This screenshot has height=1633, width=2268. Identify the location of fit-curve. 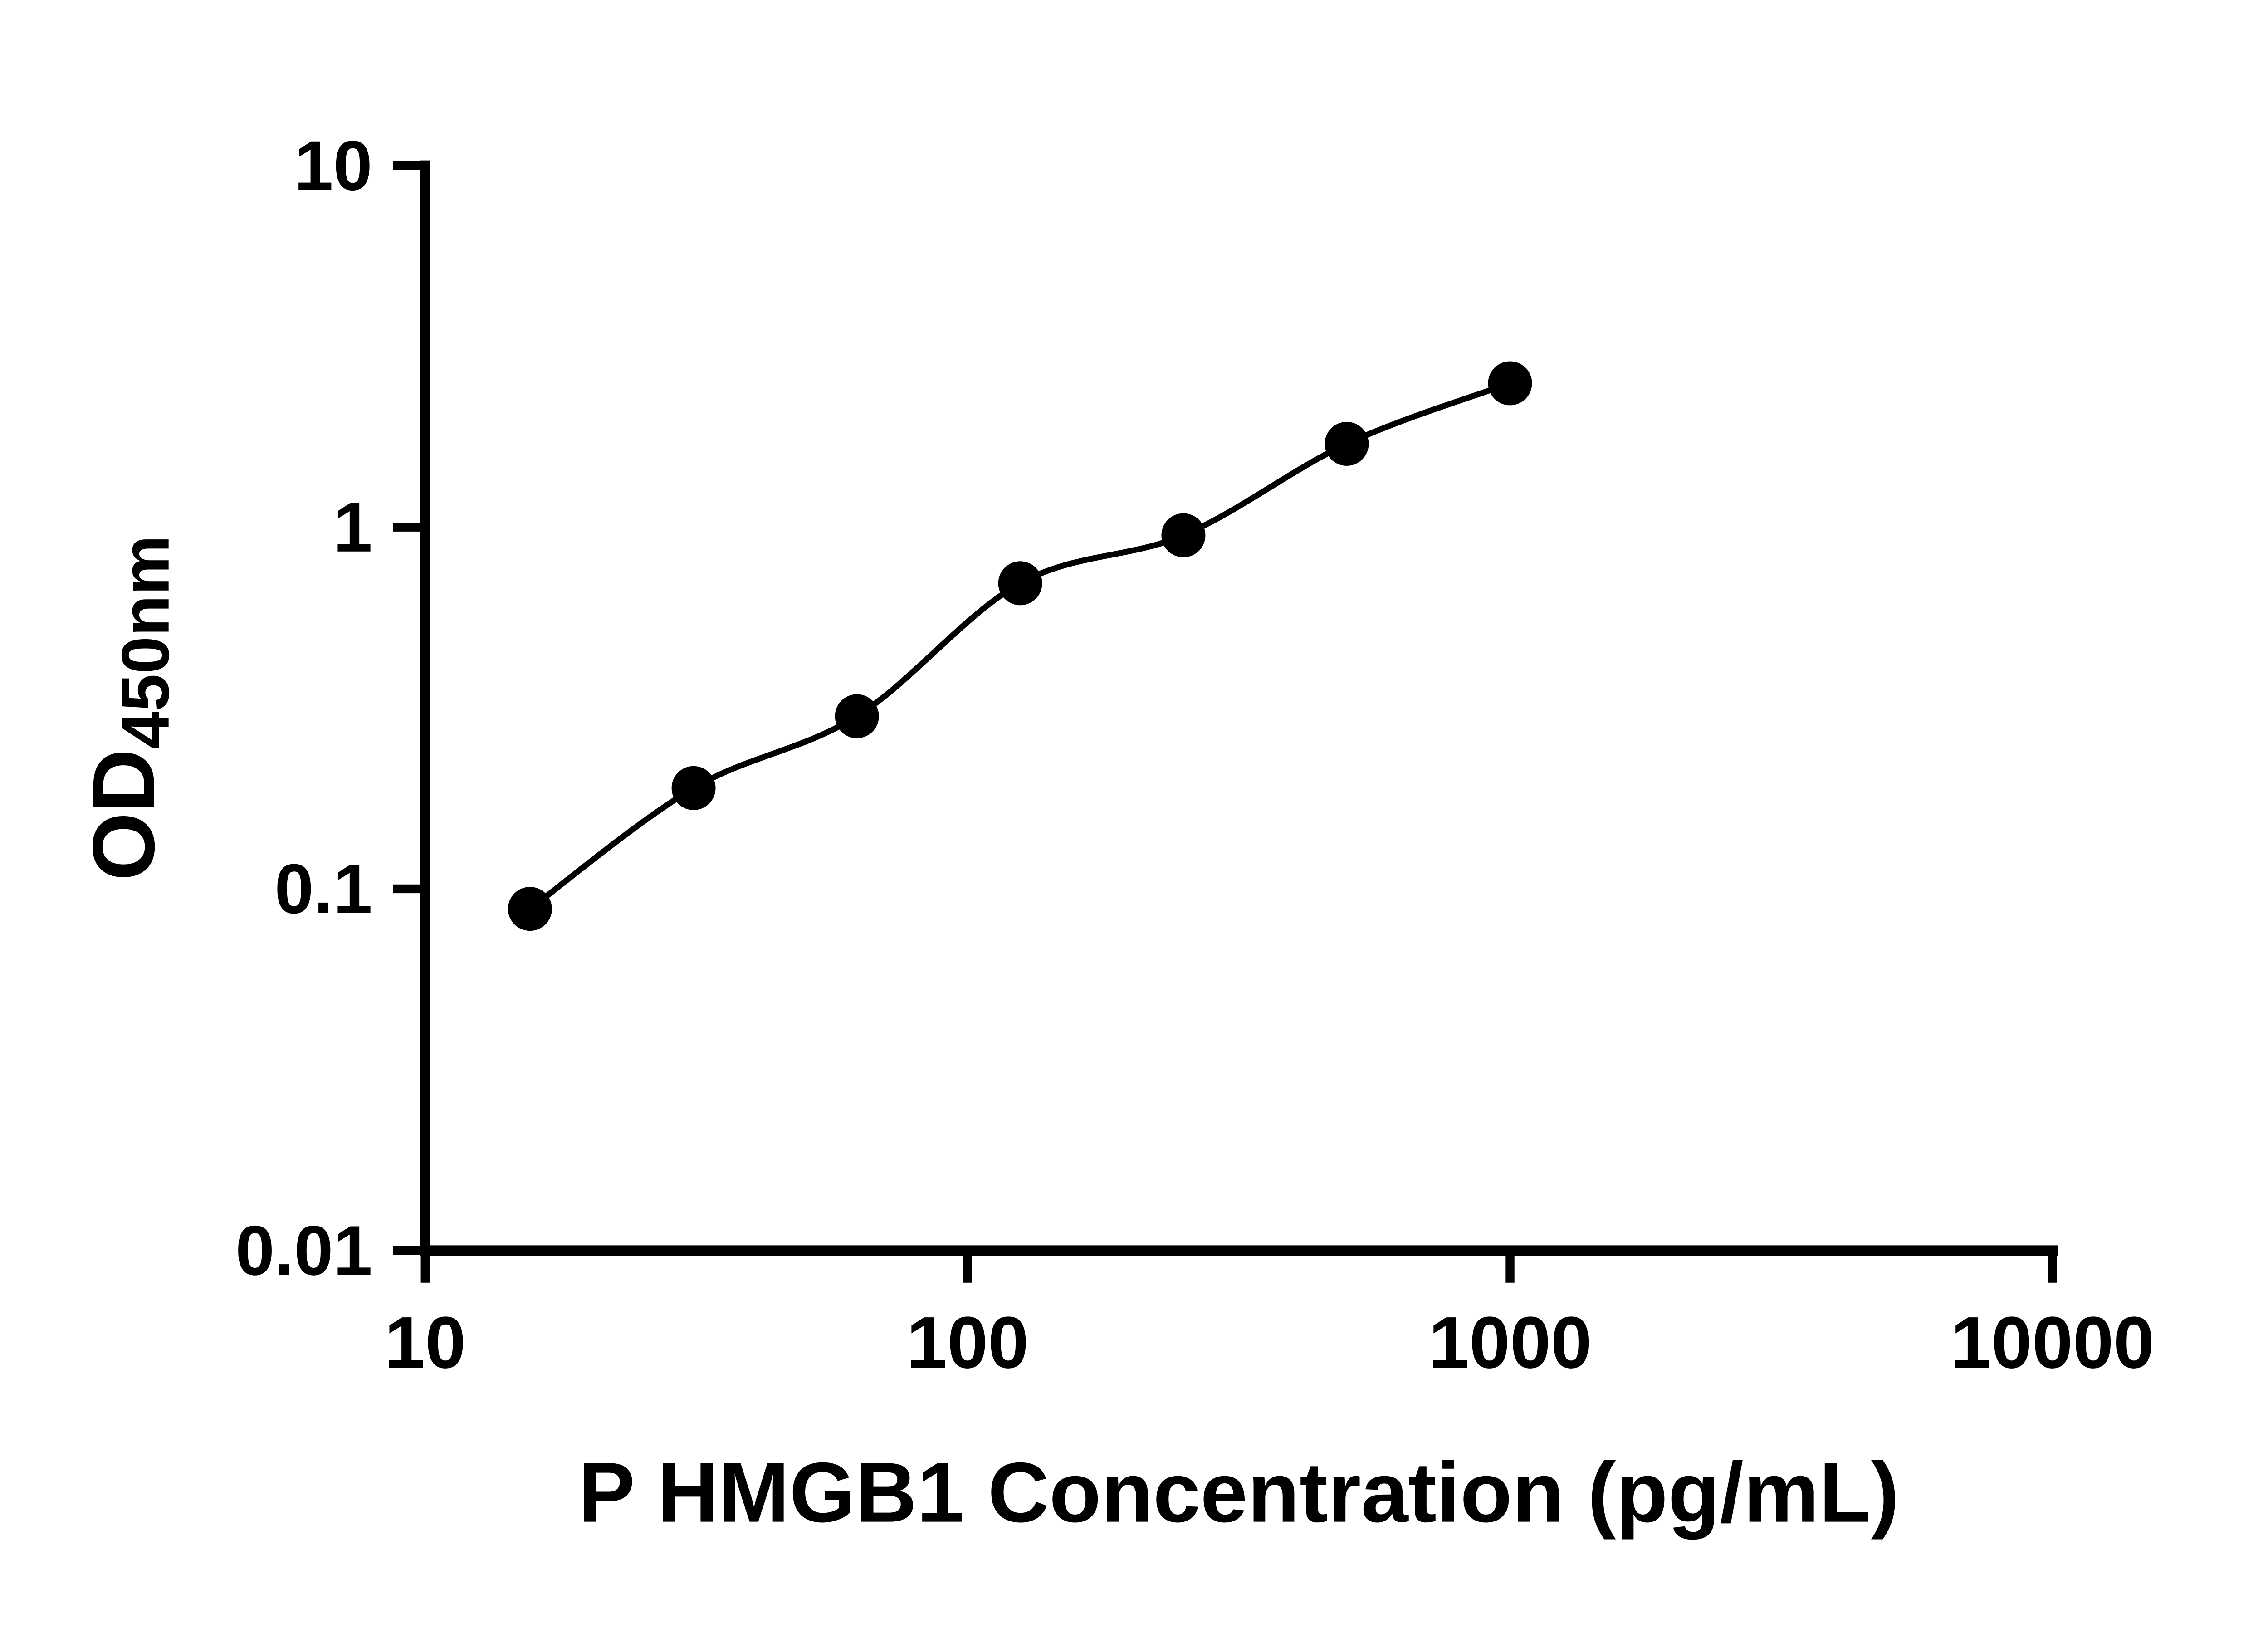
(1020, 646).